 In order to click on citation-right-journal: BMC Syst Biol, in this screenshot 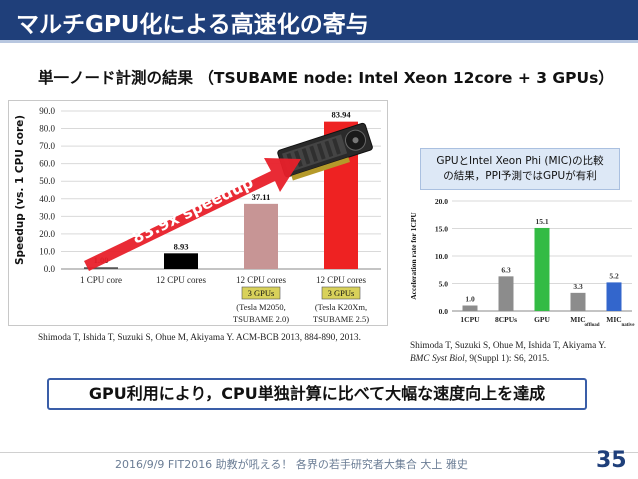, I will do `click(439, 359)`.